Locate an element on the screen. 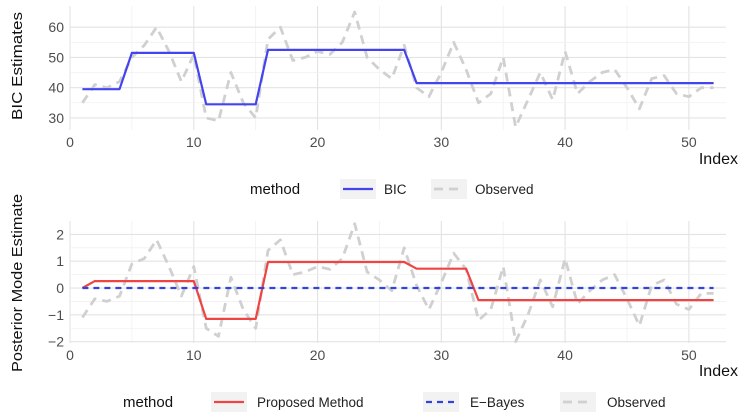 The image size is (740, 413). series-line-proposed-method is located at coordinates (397, 290).